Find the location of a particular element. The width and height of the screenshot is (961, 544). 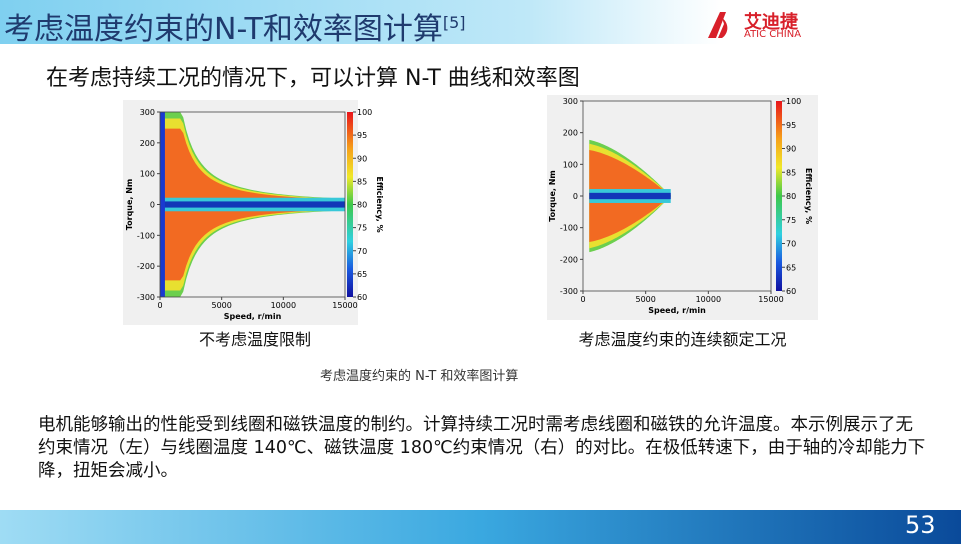

title-text: 考虑温度约束的N-T和效率图计算 is located at coordinates (223, 29).